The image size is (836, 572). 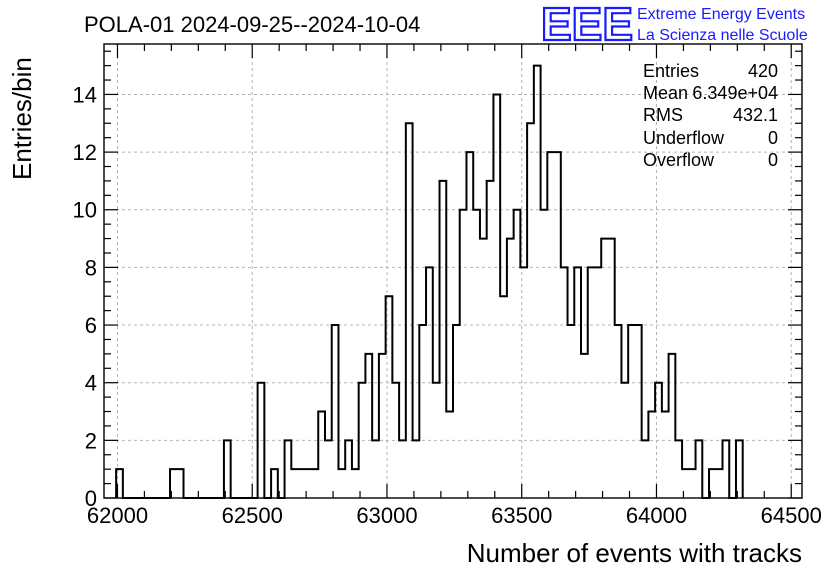 I want to click on x-tick-label: 64000, so click(x=656, y=515).